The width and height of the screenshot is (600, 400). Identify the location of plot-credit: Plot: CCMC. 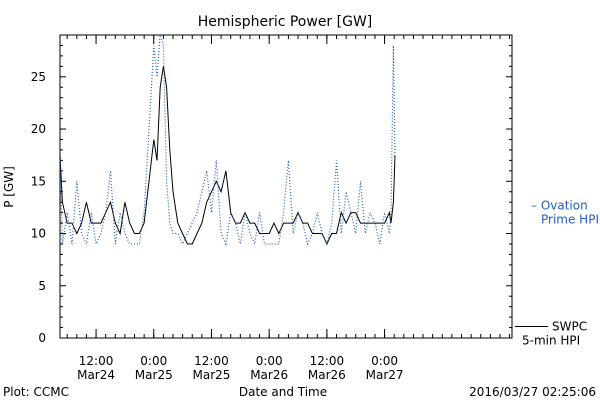
(36, 392).